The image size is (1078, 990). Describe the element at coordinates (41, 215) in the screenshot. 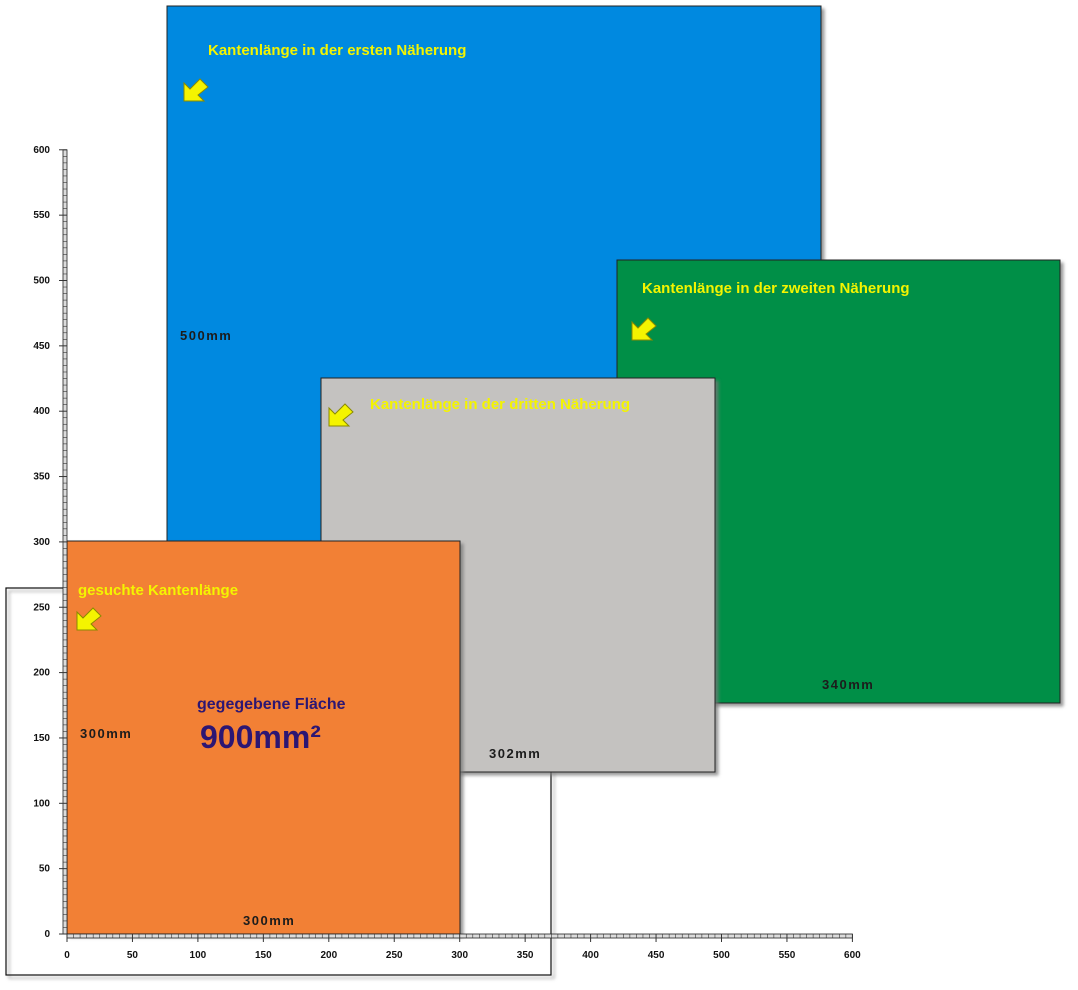

I see `y-axis-tick-label: 550` at that location.